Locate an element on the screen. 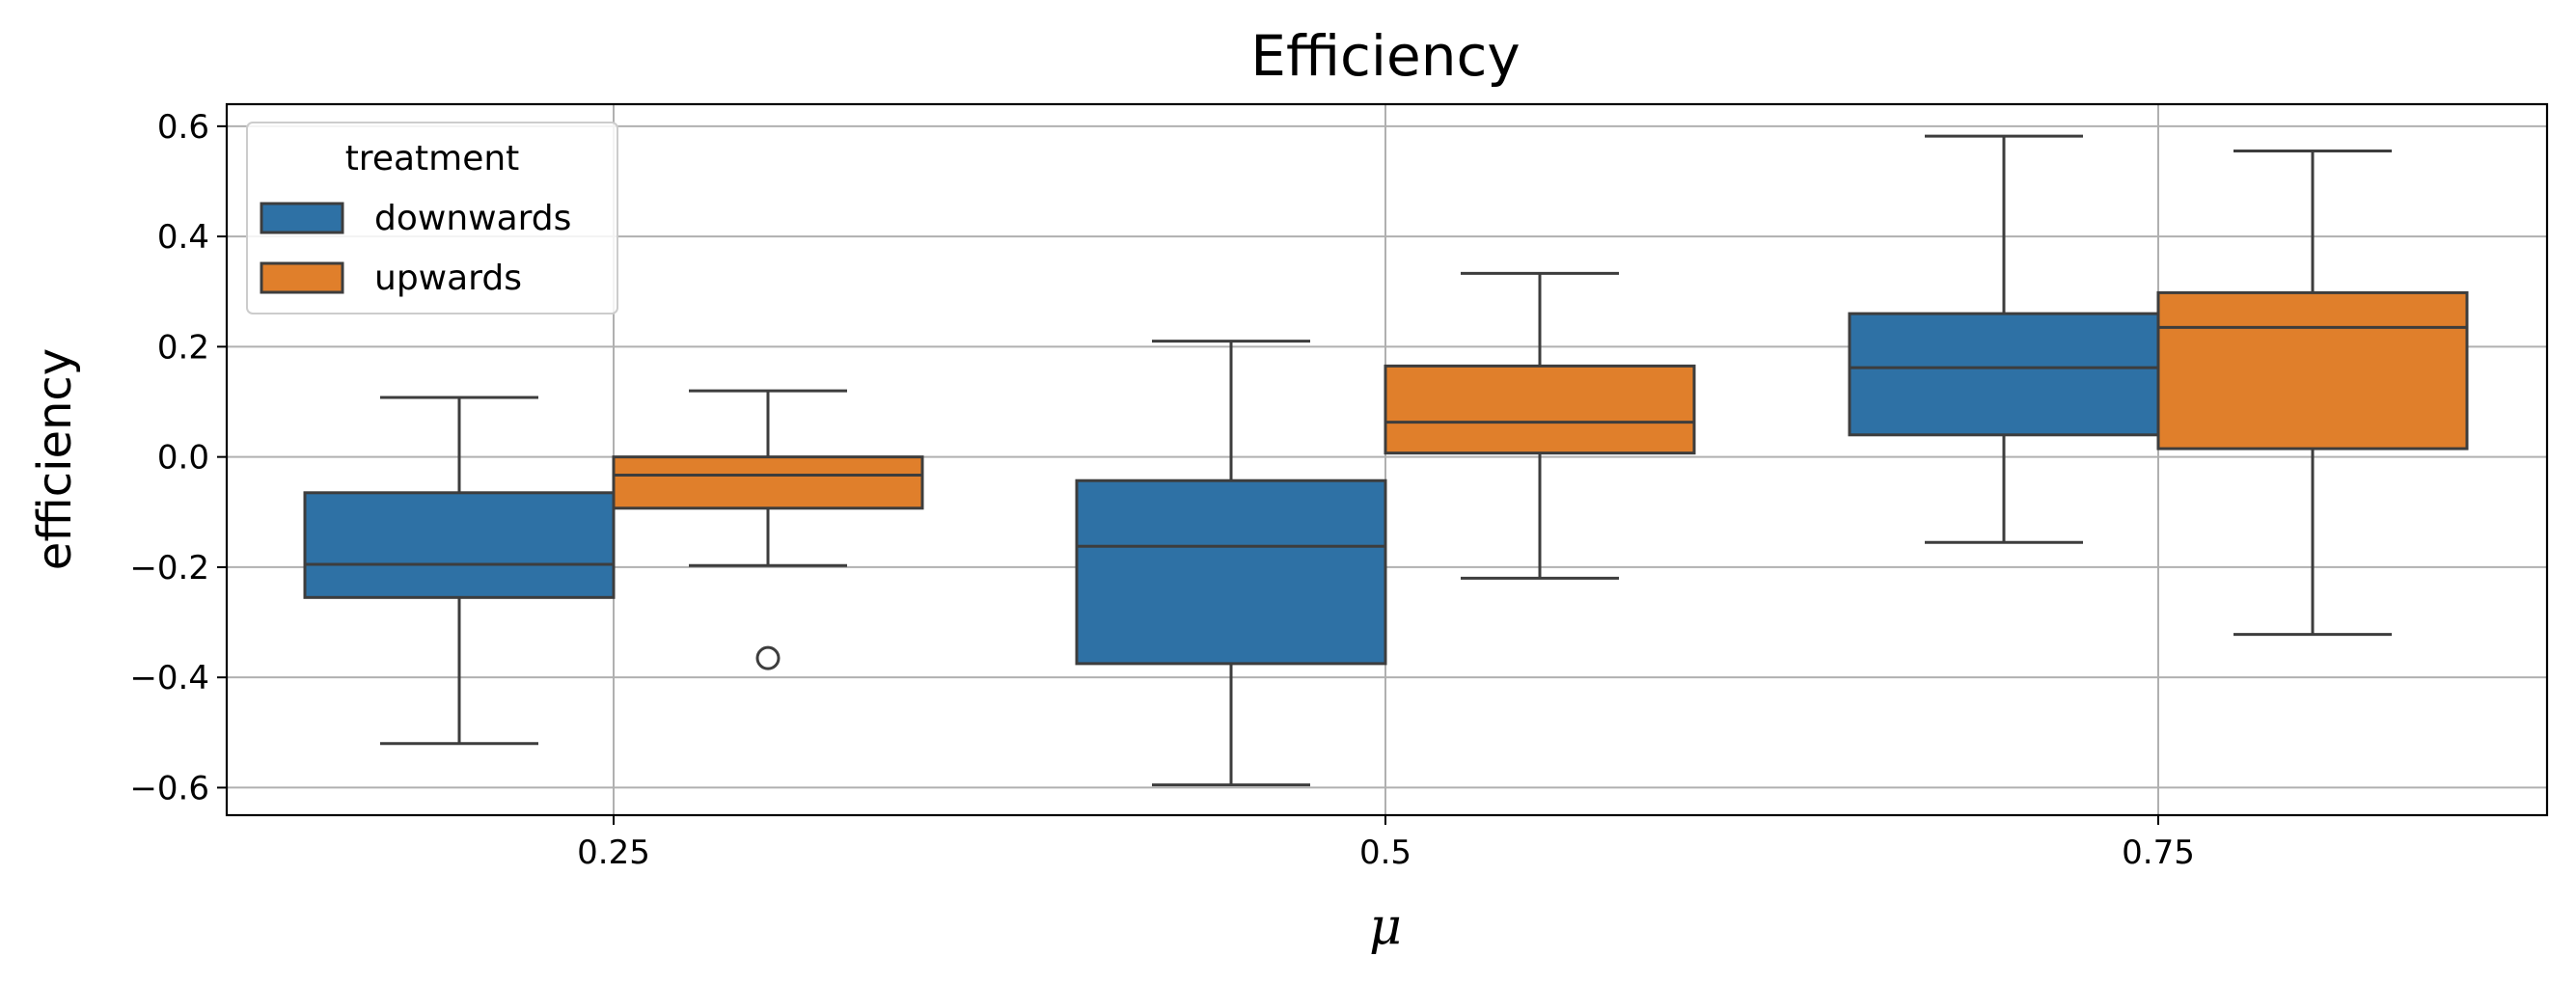  box-upwards-0.25 is located at coordinates (768, 529).